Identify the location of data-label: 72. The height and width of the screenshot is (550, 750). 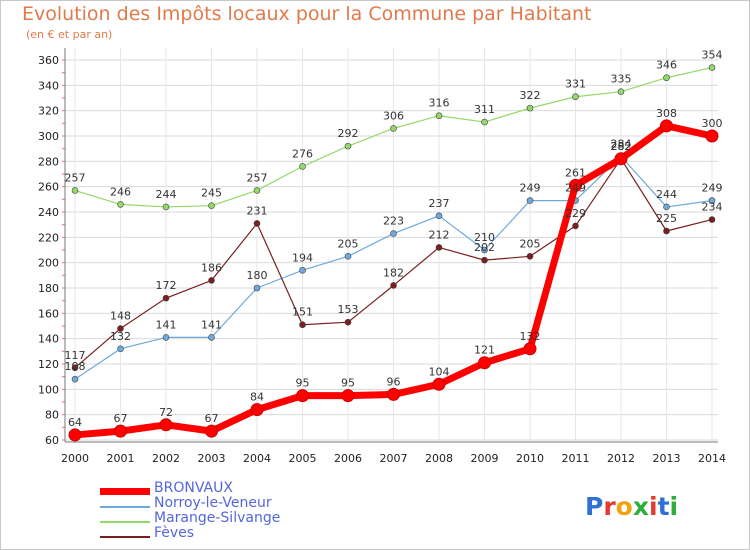
(166, 412).